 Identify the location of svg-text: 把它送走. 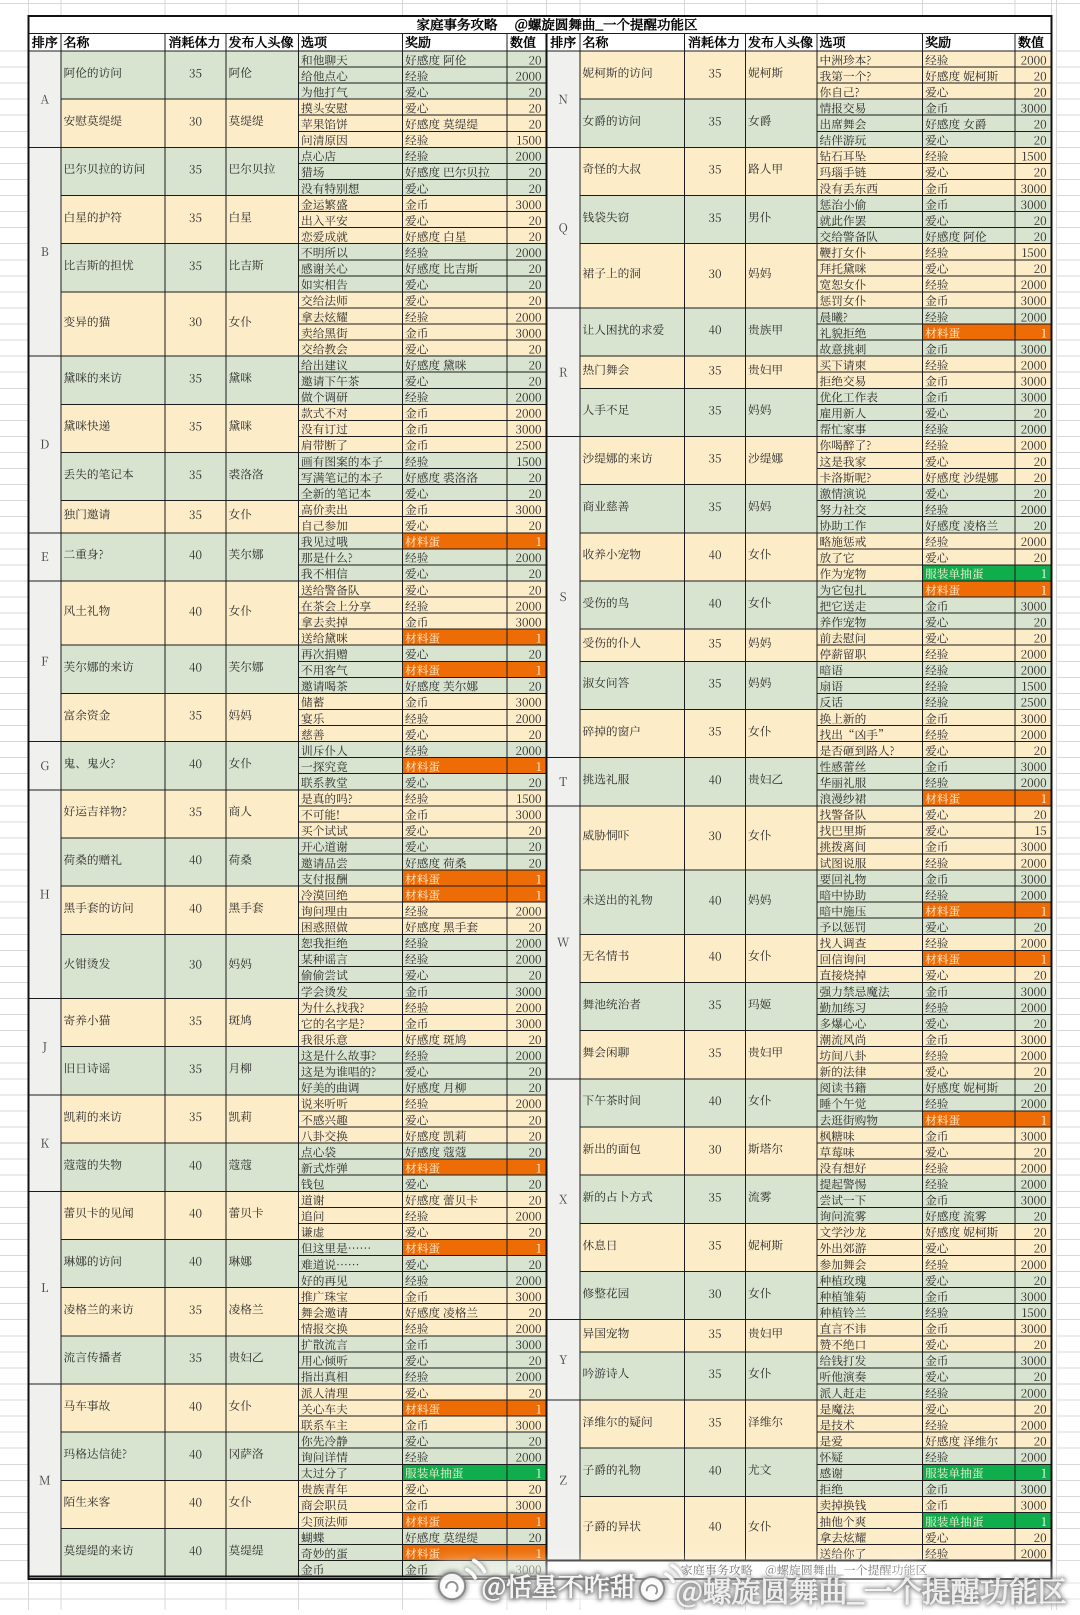
(843, 606).